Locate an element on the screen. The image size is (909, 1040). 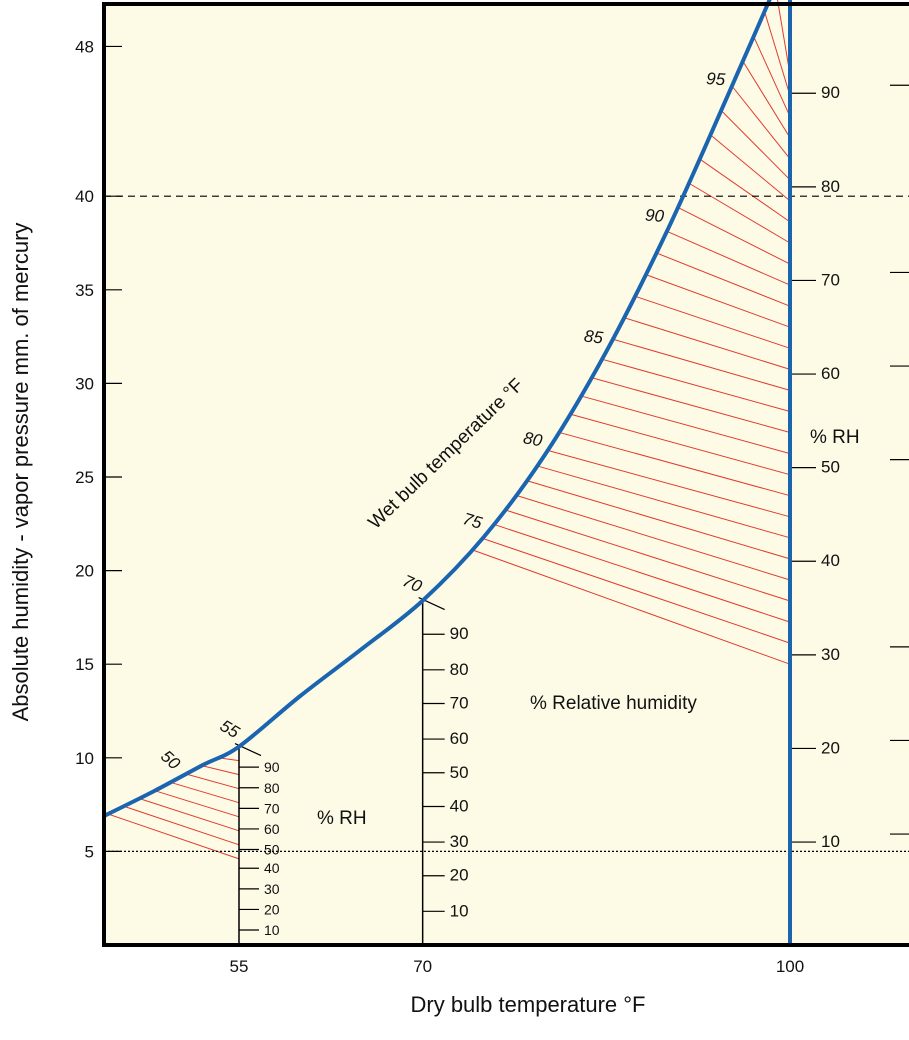
x-axis-title: Dry bulb temperature °F is located at coordinates (528, 1004).